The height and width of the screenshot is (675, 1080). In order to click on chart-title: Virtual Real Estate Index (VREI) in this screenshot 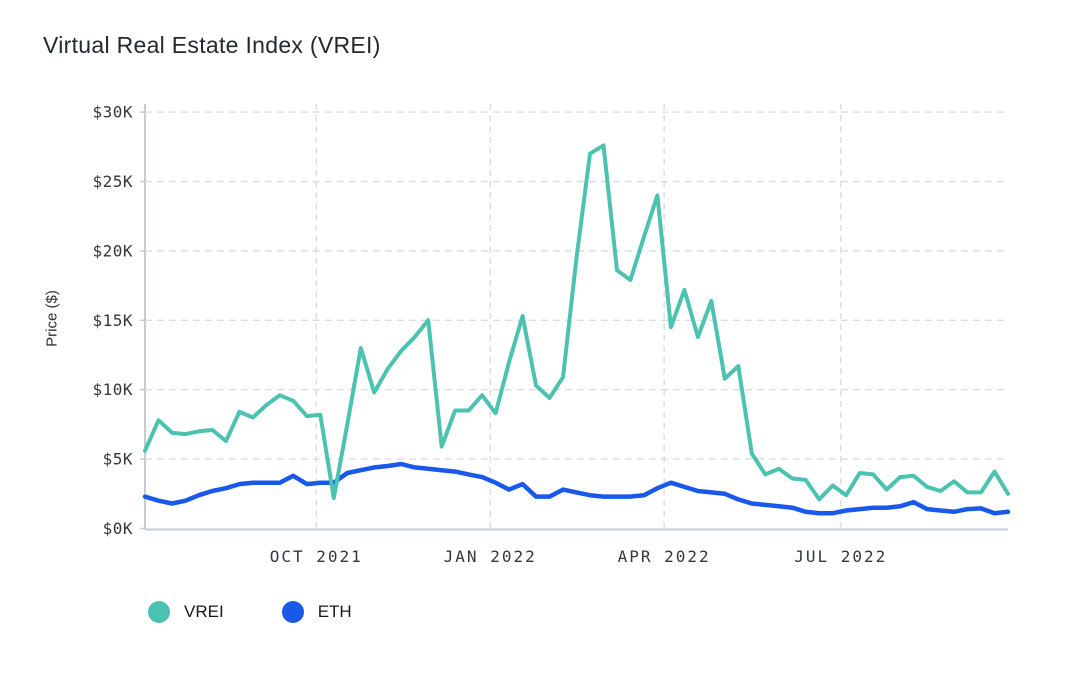, I will do `click(212, 45)`.